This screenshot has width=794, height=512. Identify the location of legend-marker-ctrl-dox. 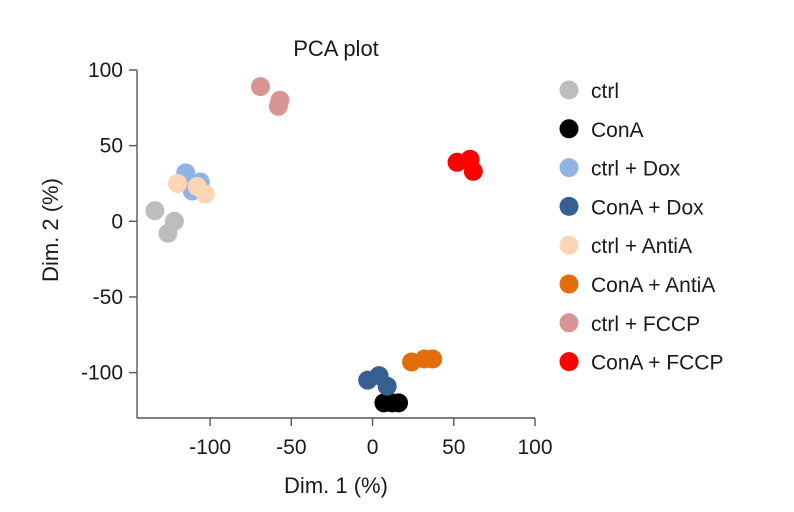
(569, 168).